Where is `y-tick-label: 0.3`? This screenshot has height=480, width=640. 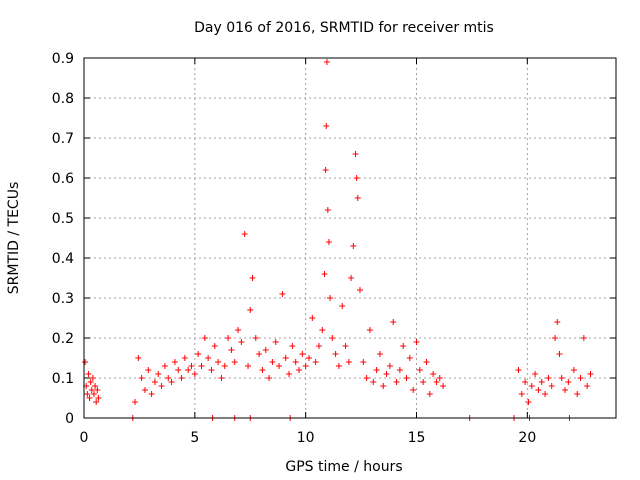 y-tick-label: 0.3 is located at coordinates (63, 299).